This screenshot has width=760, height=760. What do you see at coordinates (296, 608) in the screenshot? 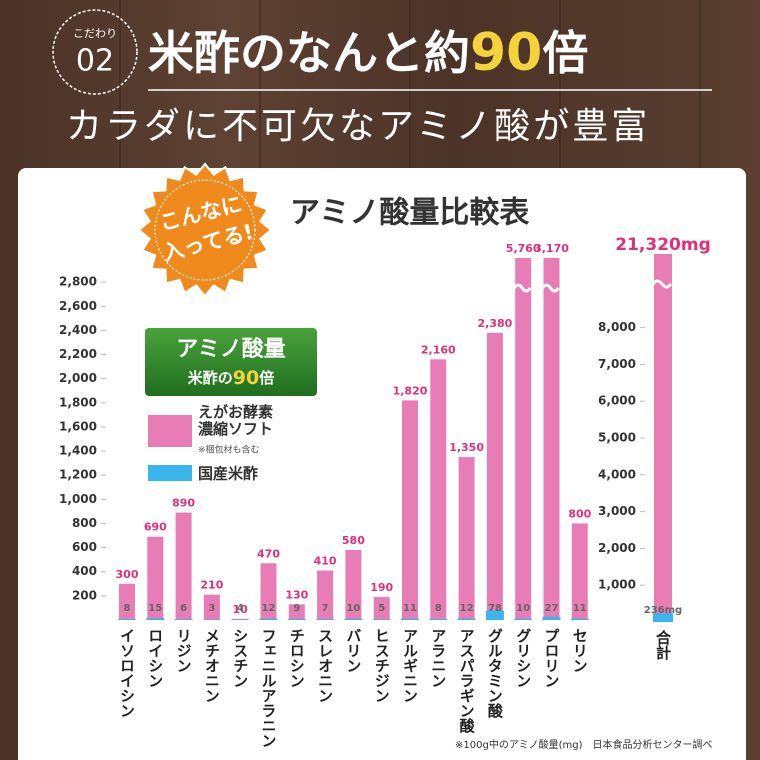
I see `value-label: 9` at bounding box center [296, 608].